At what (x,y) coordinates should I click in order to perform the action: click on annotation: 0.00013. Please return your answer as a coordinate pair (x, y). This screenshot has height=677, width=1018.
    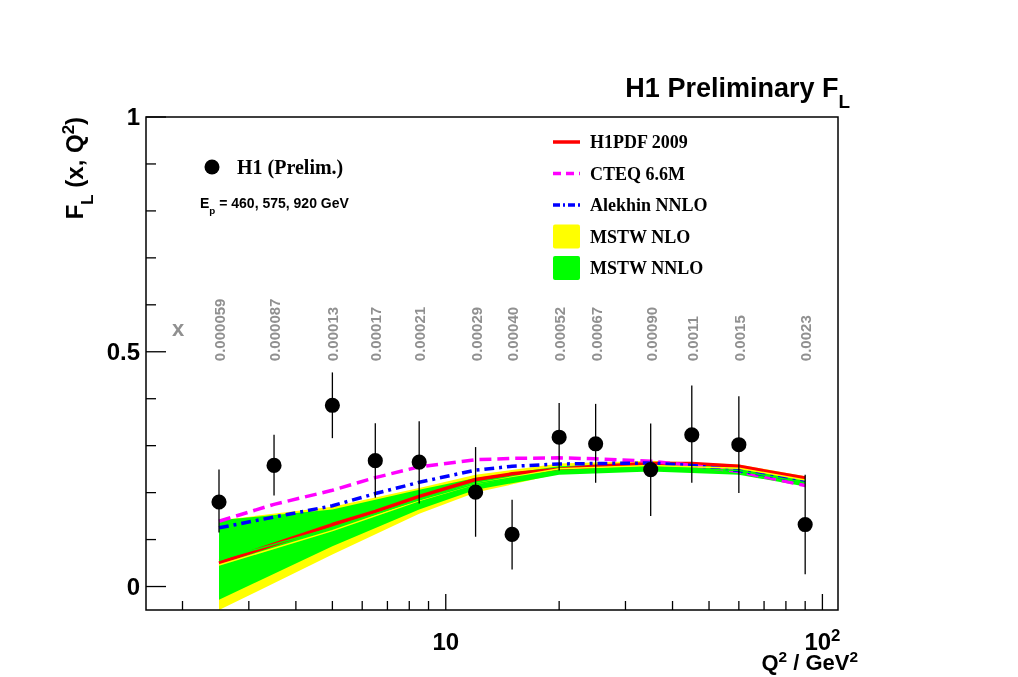
    Looking at the image, I should click on (333, 334).